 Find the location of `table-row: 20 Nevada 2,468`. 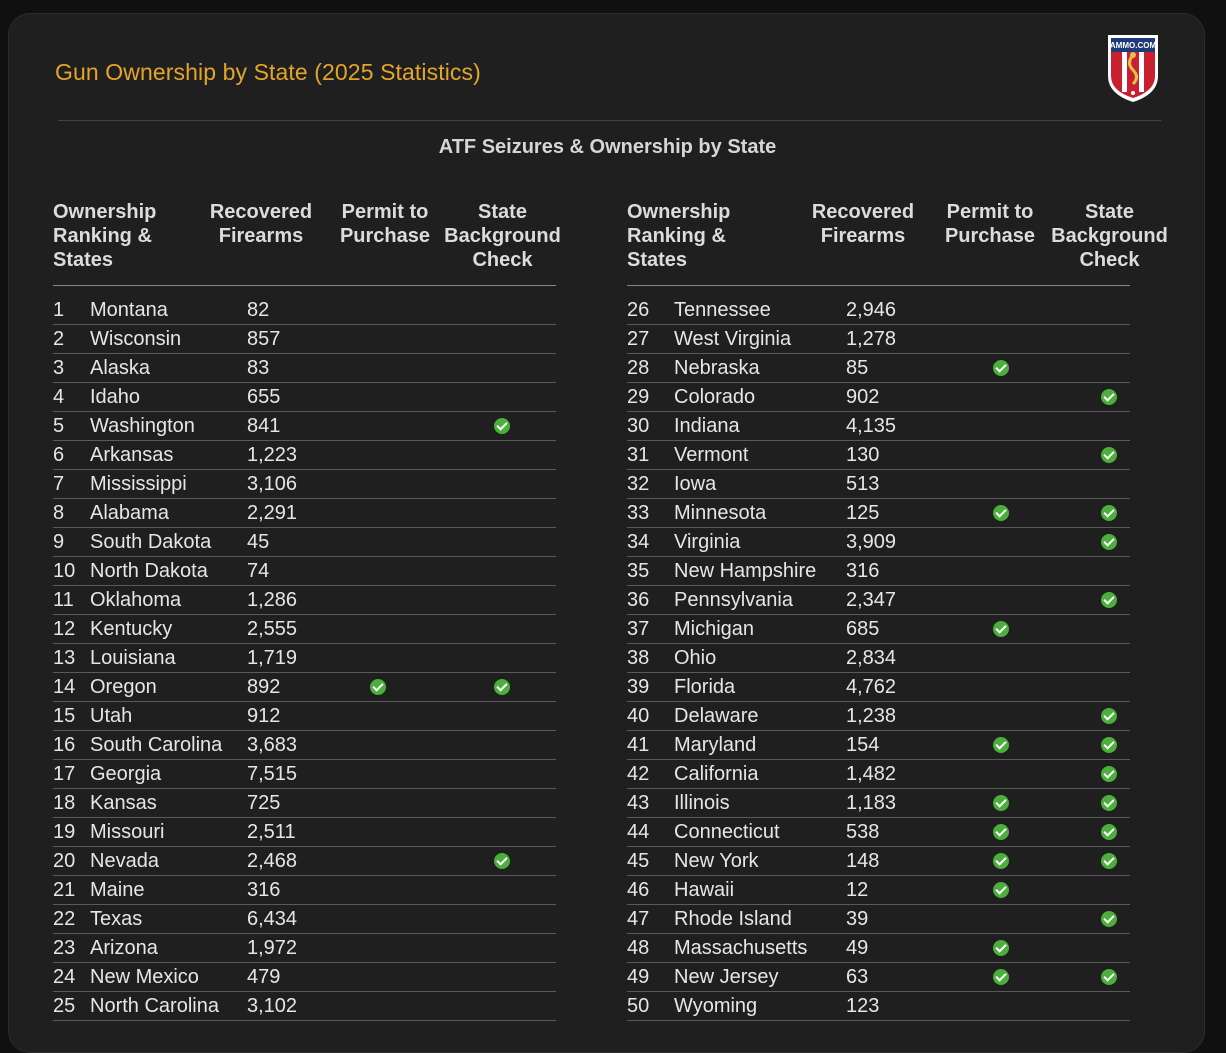

table-row: 20 Nevada 2,468 is located at coordinates (304, 861).